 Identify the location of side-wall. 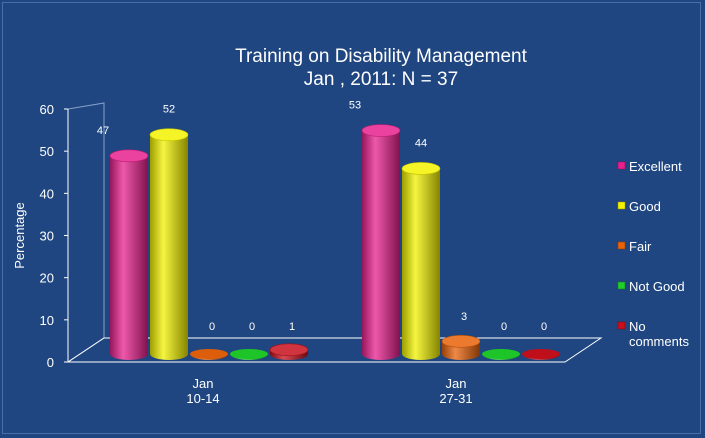
(86, 232).